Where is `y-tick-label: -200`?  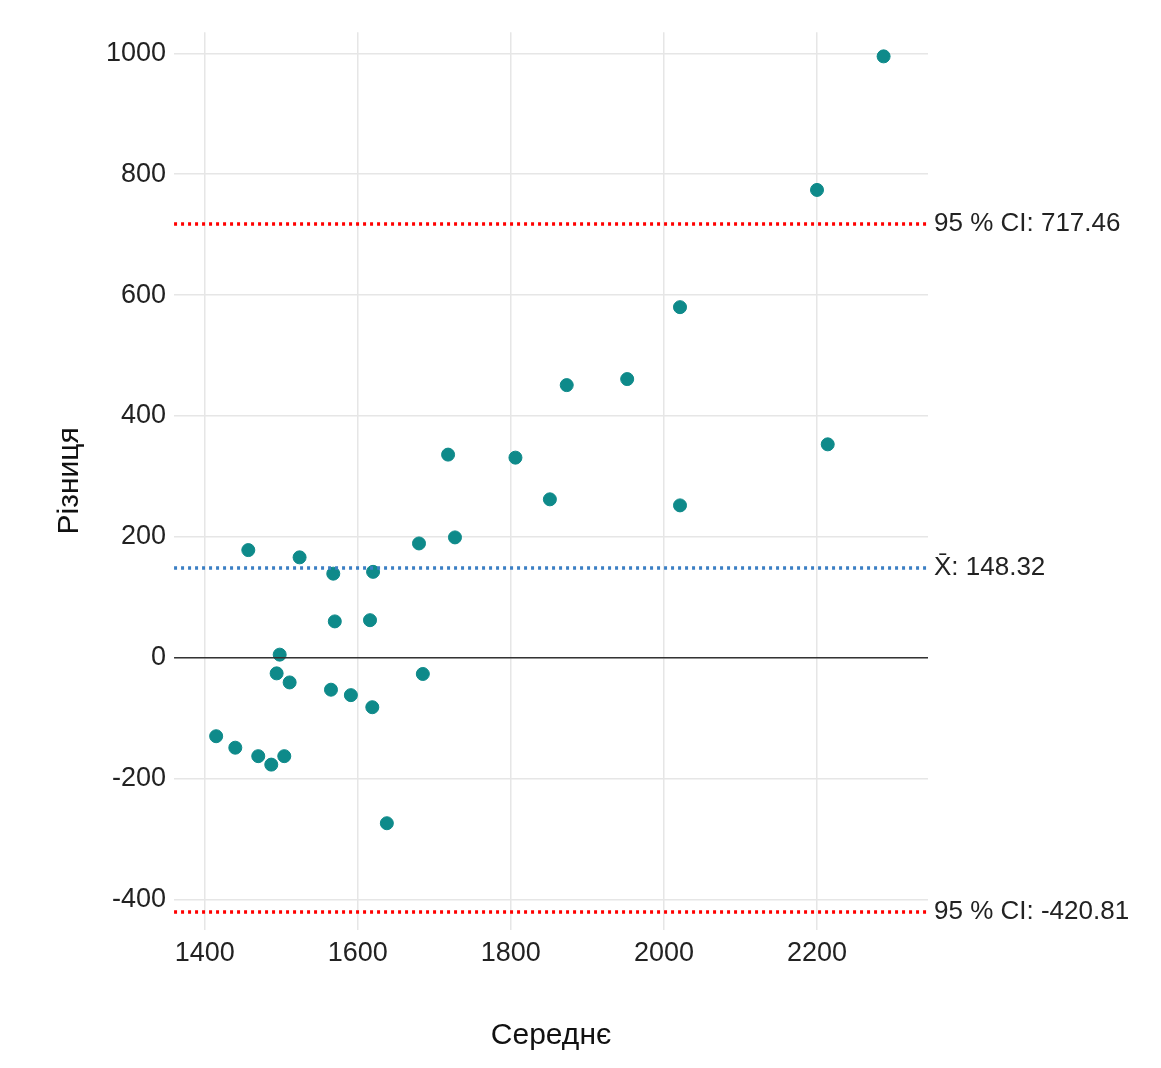
y-tick-label: -200 is located at coordinates (139, 776).